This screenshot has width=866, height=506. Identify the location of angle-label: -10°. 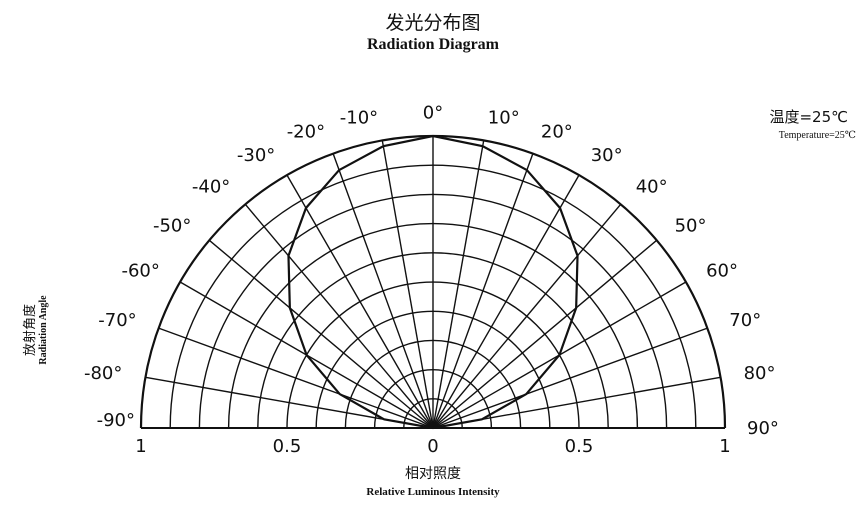
(359, 117).